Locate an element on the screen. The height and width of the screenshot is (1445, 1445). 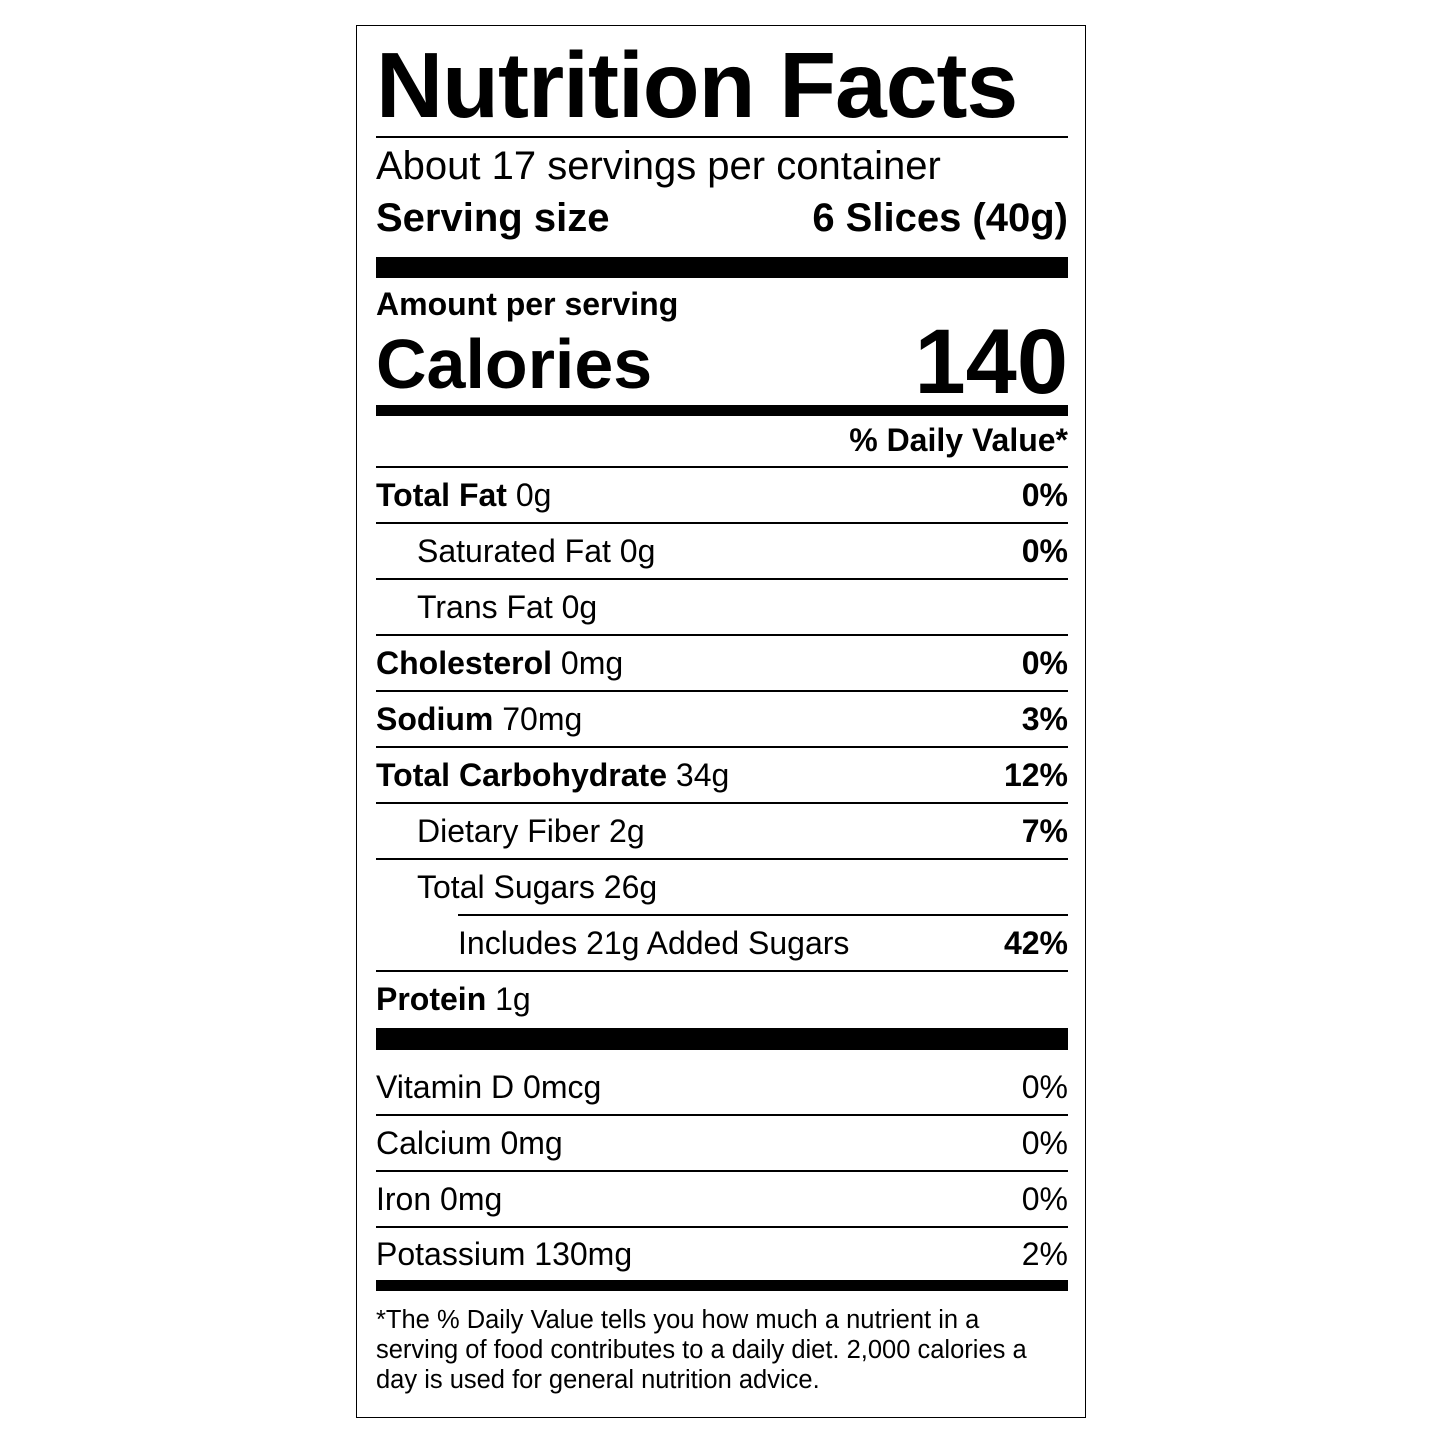
vitamin-row-iron: Iron 0mg 0% is located at coordinates (722, 1199).